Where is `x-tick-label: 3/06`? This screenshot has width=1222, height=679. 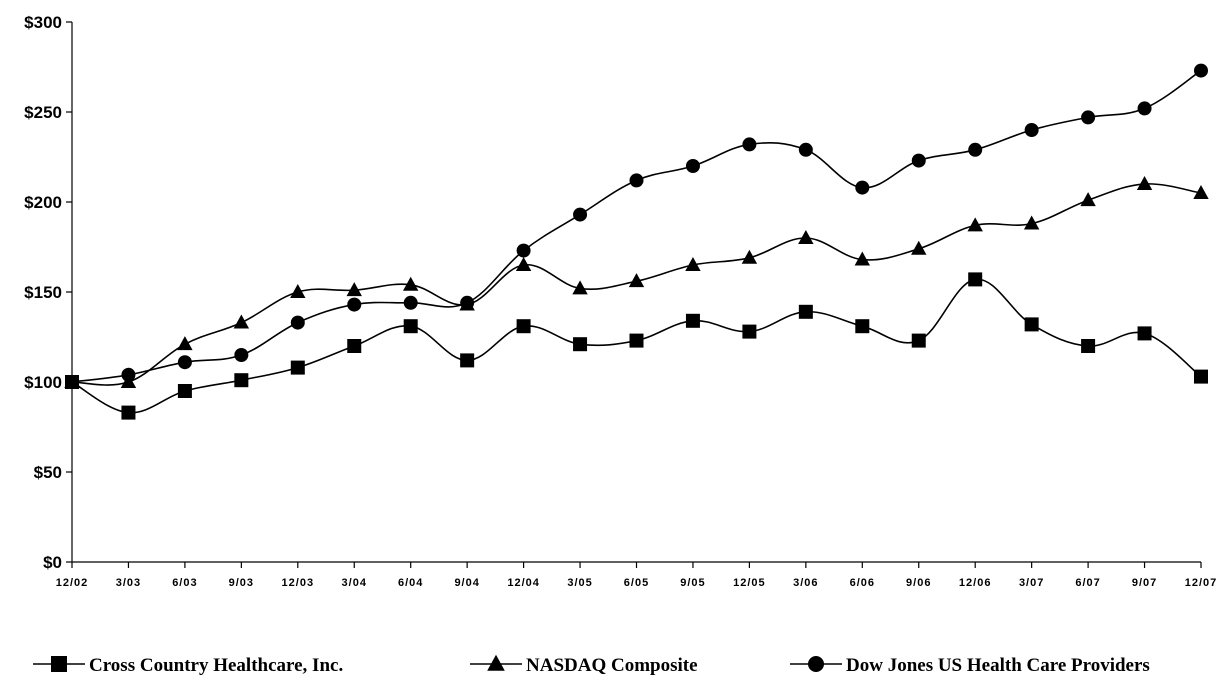 x-tick-label: 3/06 is located at coordinates (805, 583).